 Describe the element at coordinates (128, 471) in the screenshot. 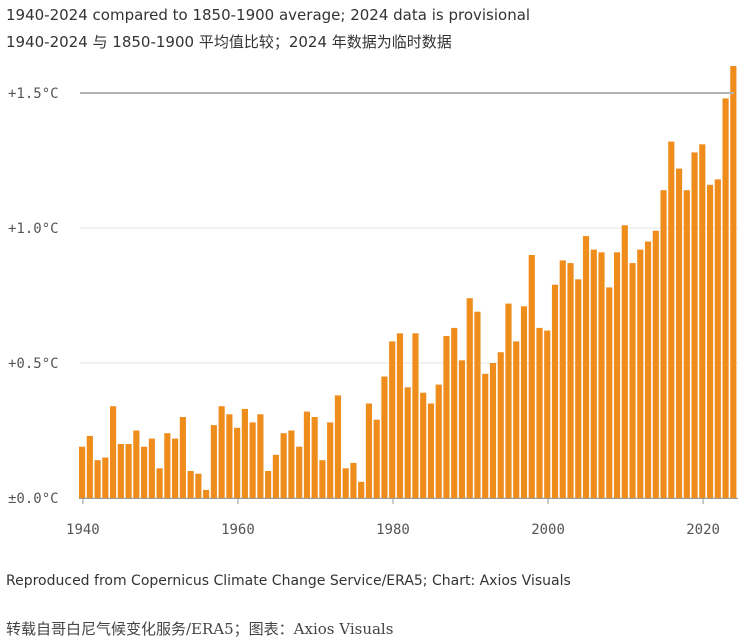

I see `bar-1946` at that location.